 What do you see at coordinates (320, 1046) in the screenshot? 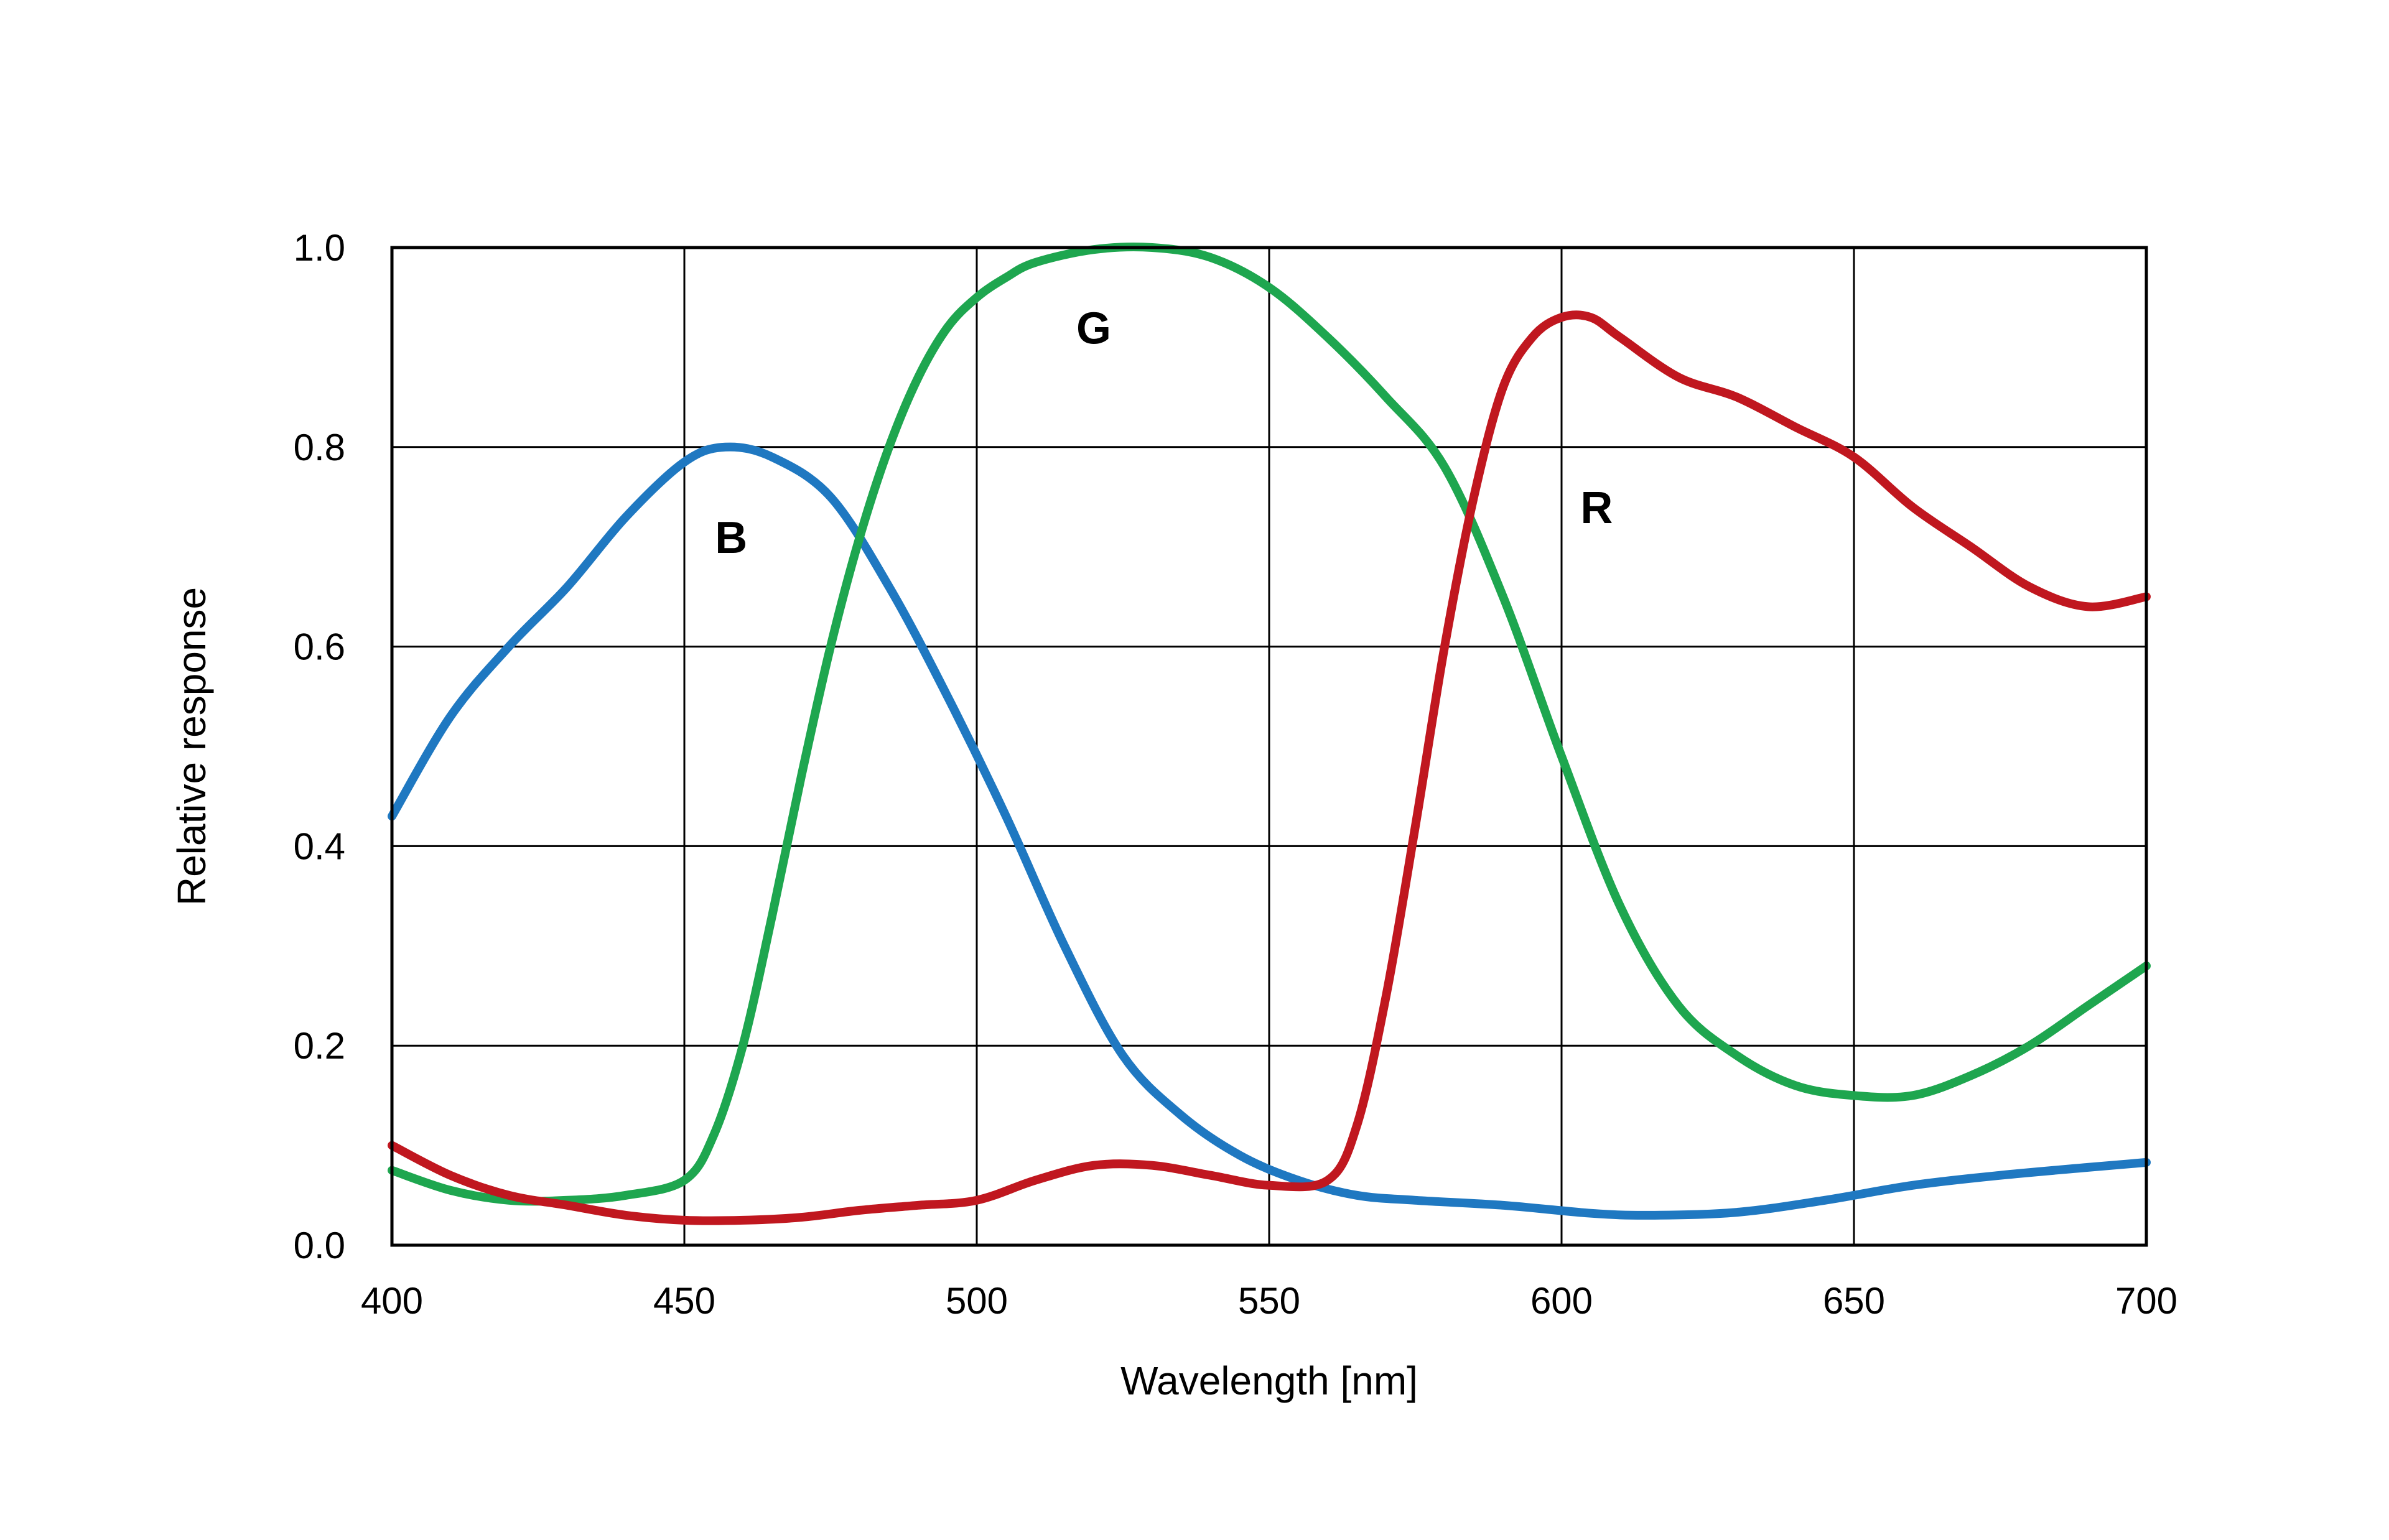
I see `y-tick-label: 0.2` at bounding box center [320, 1046].